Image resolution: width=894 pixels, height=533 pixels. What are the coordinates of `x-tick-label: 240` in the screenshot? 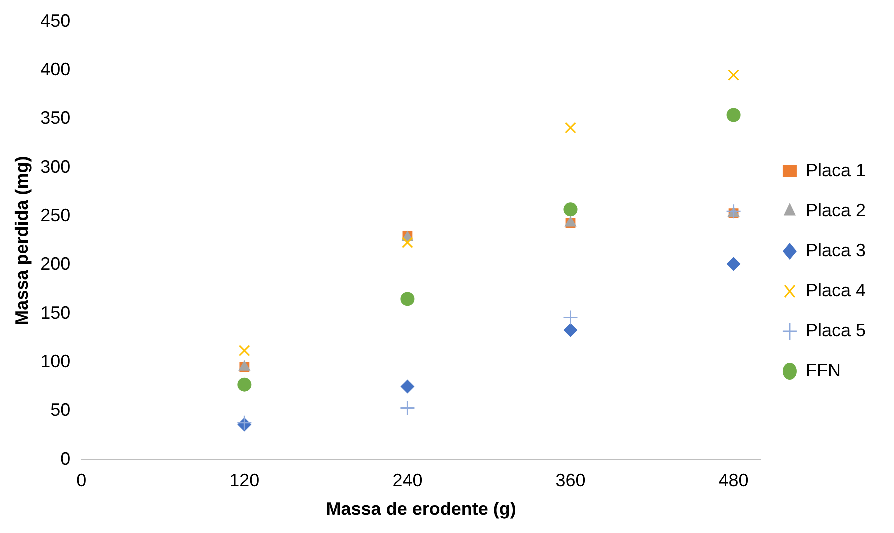 It's located at (407, 480).